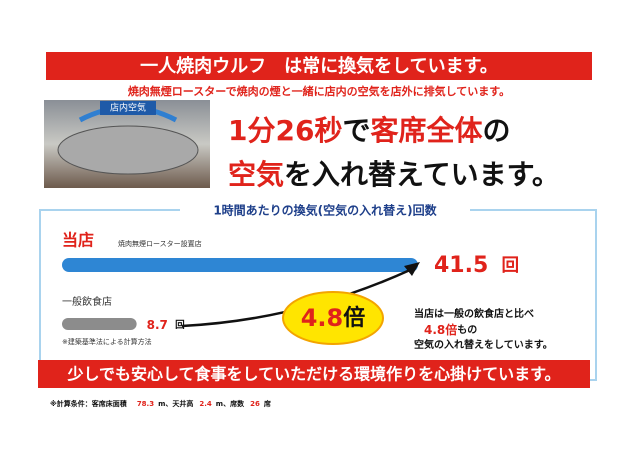  I want to click on photo-label-bg, so click(128, 108).